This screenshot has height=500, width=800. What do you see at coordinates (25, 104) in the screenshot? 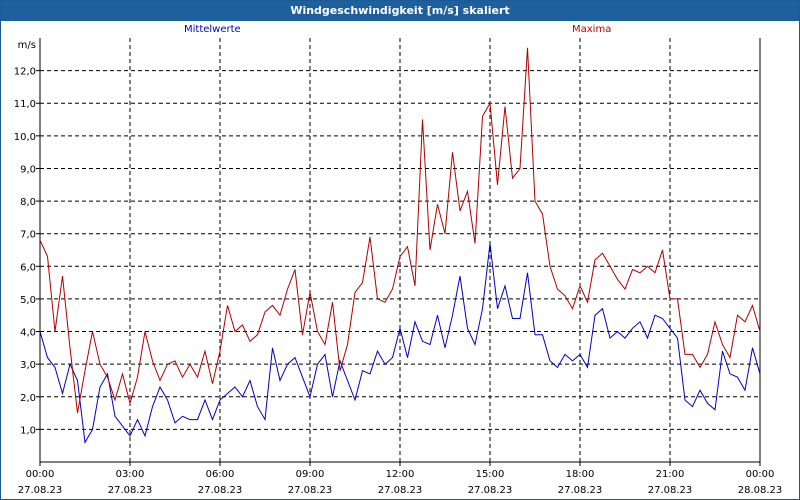
I see `y-tick-label: 11,0` at bounding box center [25, 104].